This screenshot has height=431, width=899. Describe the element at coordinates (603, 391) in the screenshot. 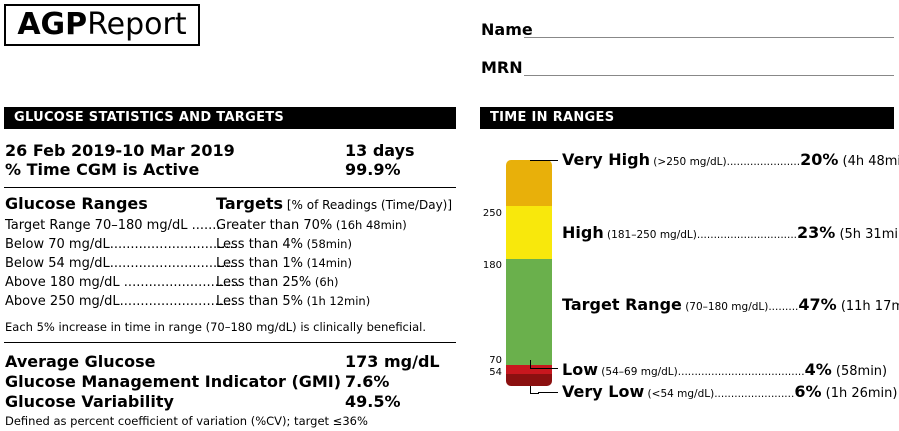

I see `range-label: Very Low` at that location.